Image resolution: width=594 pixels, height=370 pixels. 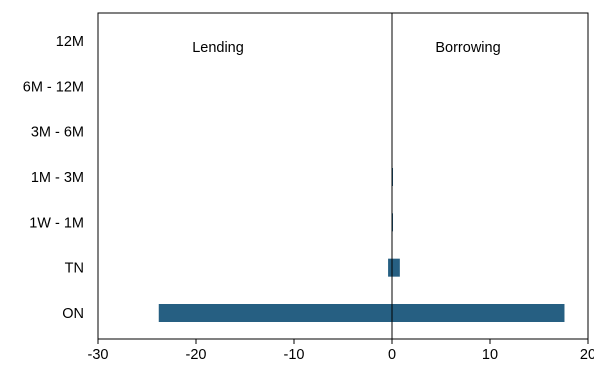 I want to click on y-tick-label: TN, so click(x=74, y=269).